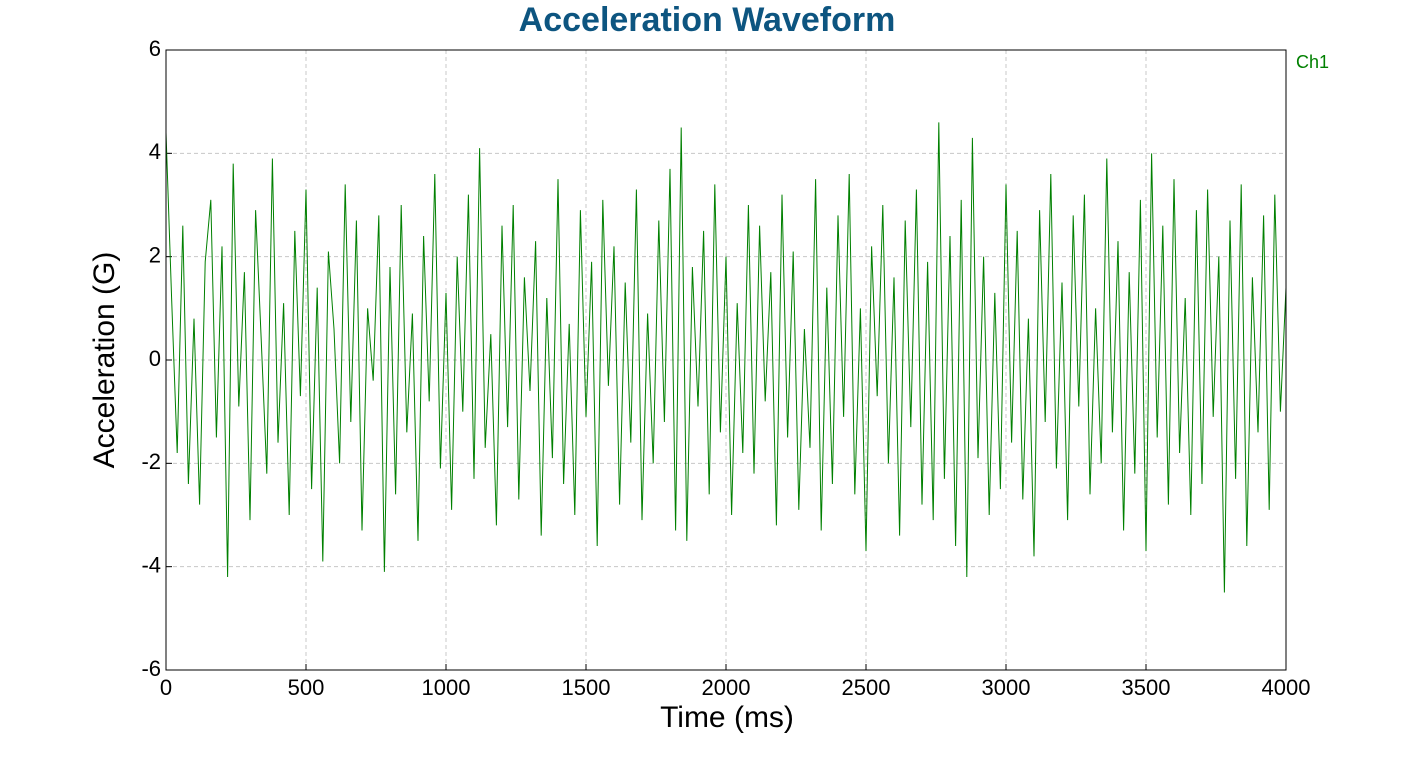 This screenshot has width=1418, height=757. Describe the element at coordinates (166, 687) in the screenshot. I see `x-tick-label: 0` at that location.